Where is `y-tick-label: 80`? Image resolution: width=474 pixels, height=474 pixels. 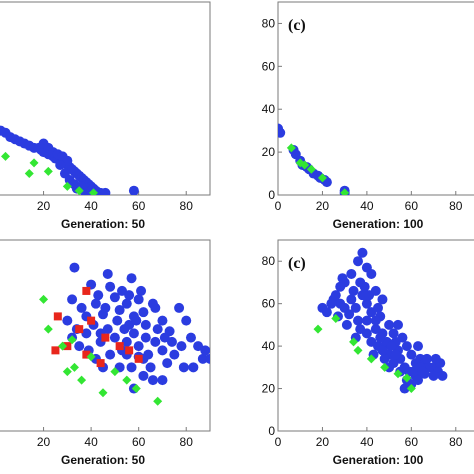 y-tick-label: 80 is located at coordinates (269, 23).